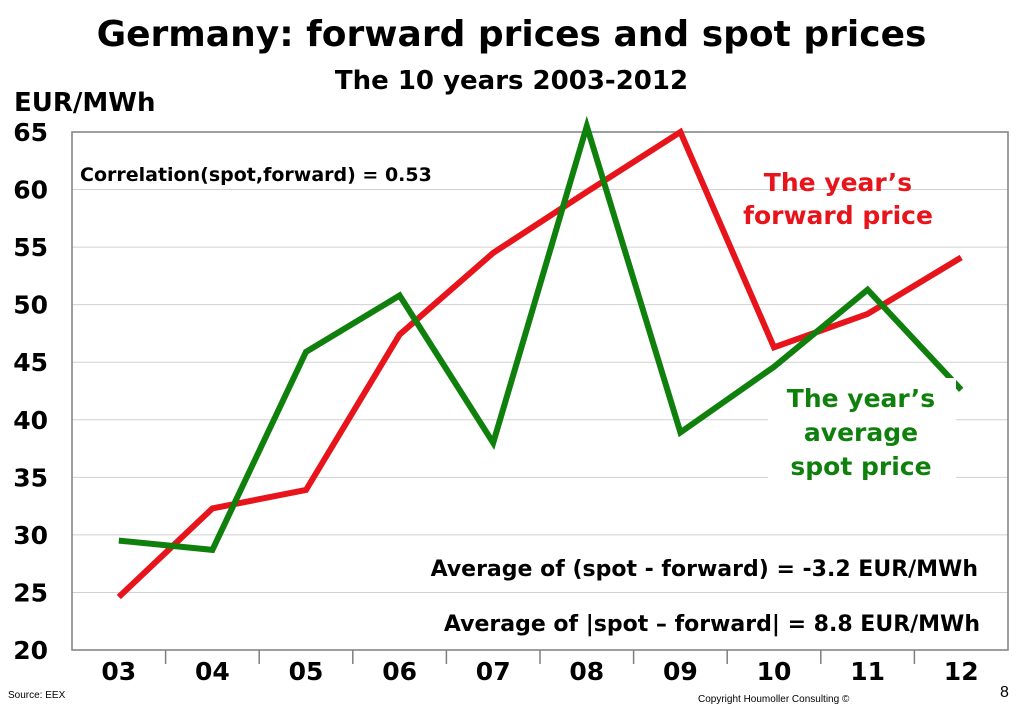 The height and width of the screenshot is (708, 1023). I want to click on spot-label-line: average, so click(861, 432).